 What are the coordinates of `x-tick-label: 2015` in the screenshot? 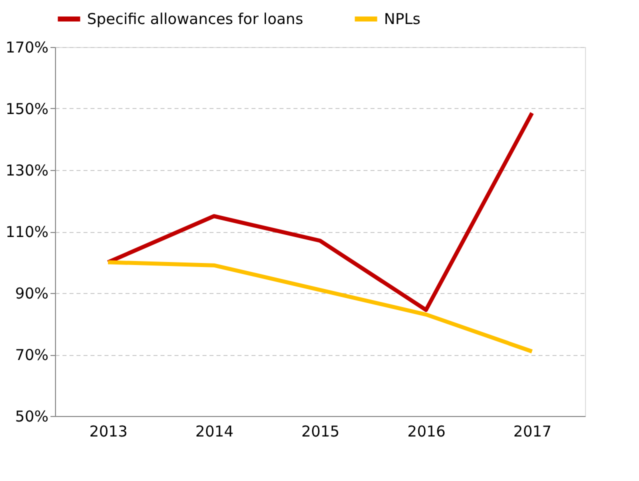 It's located at (320, 431).